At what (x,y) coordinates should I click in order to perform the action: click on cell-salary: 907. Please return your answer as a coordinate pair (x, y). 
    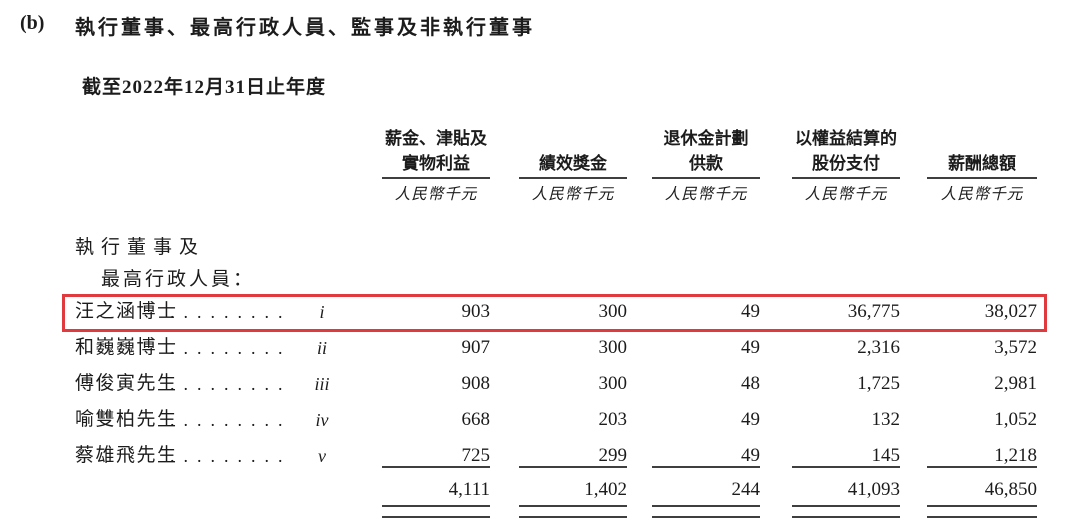
    Looking at the image, I should click on (476, 347).